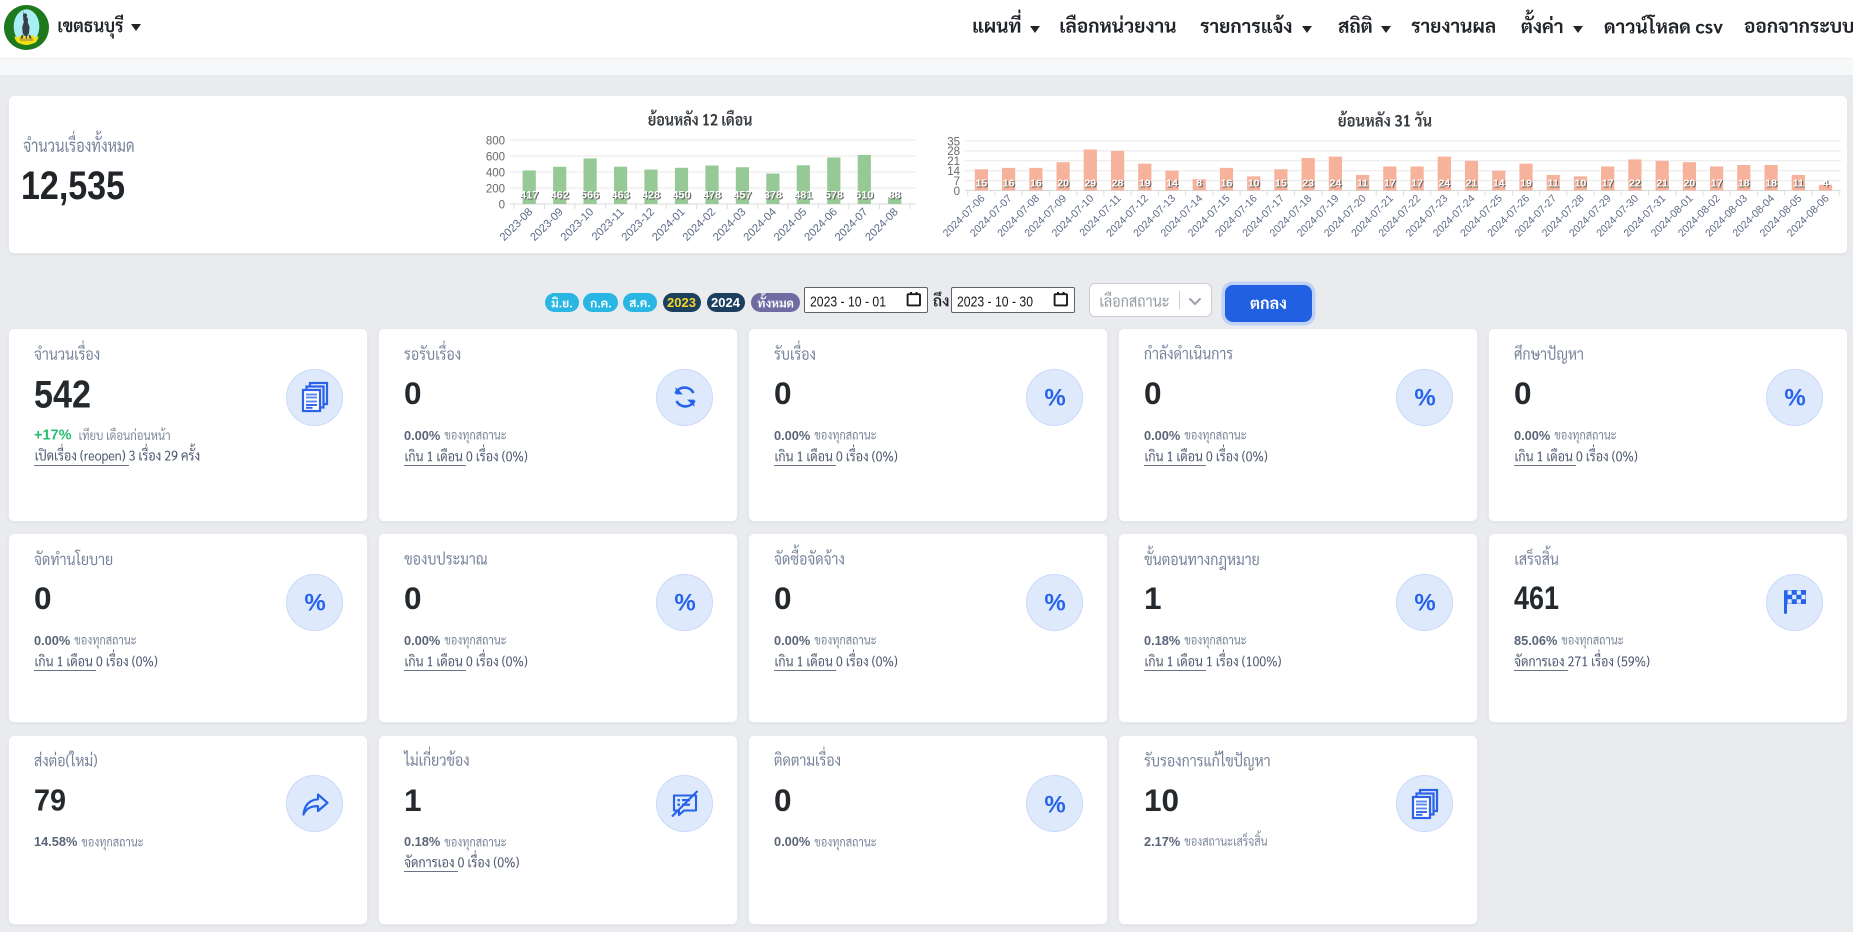  What do you see at coordinates (882, 225) in the screenshot?
I see `svg-text: 2024-08` at bounding box center [882, 225].